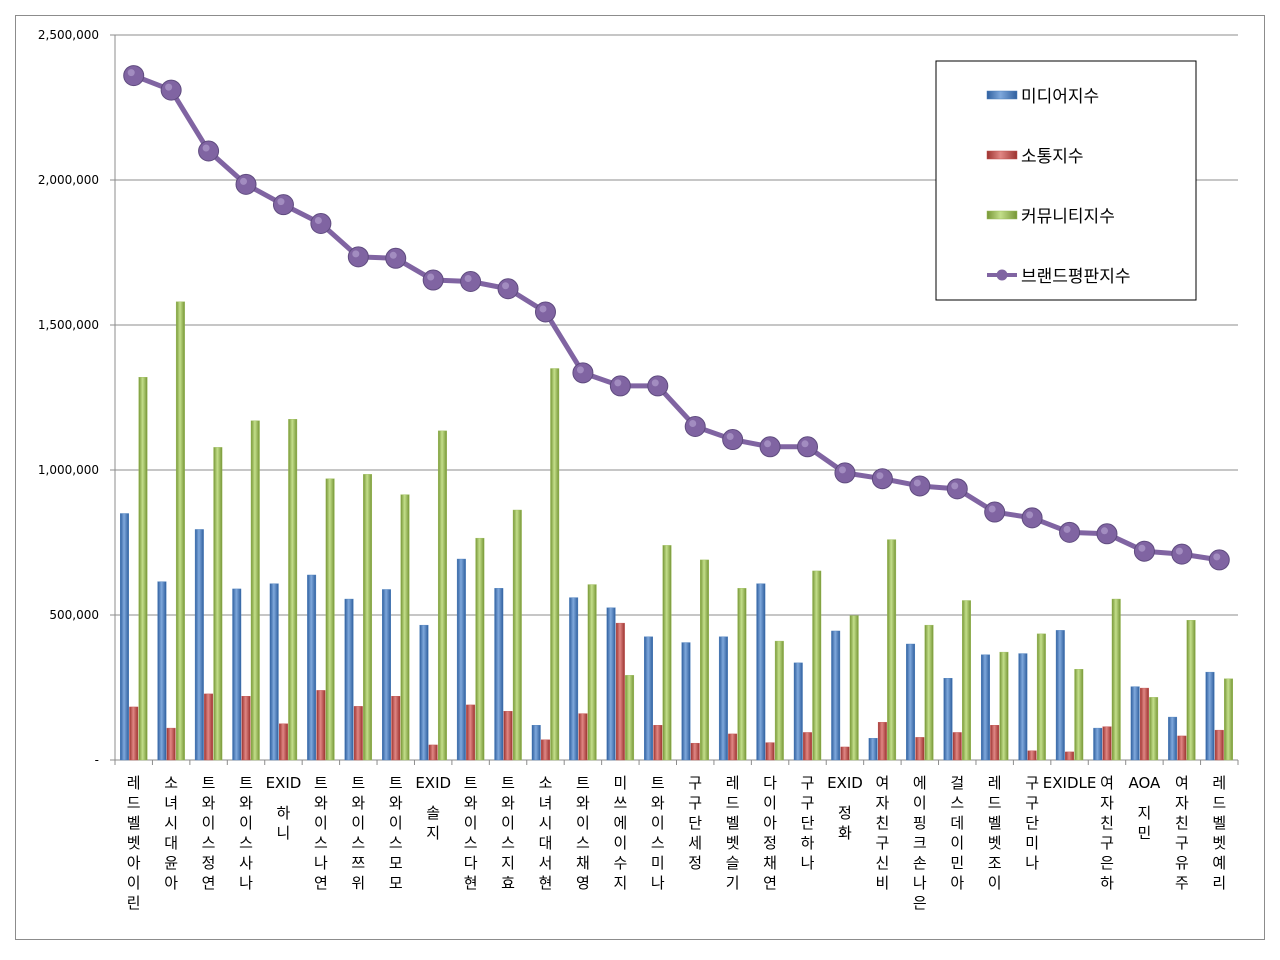 The height and width of the screenshot is (960, 1280). What do you see at coordinates (68, 470) in the screenshot?
I see `y-tick-label: 1,000,000` at bounding box center [68, 470].